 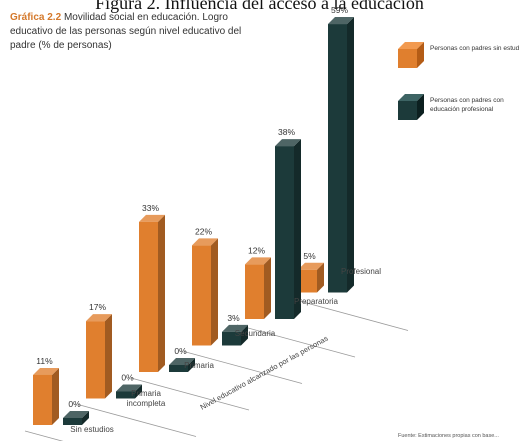 I want to click on category-label-line: Primaria, so click(x=146, y=393).